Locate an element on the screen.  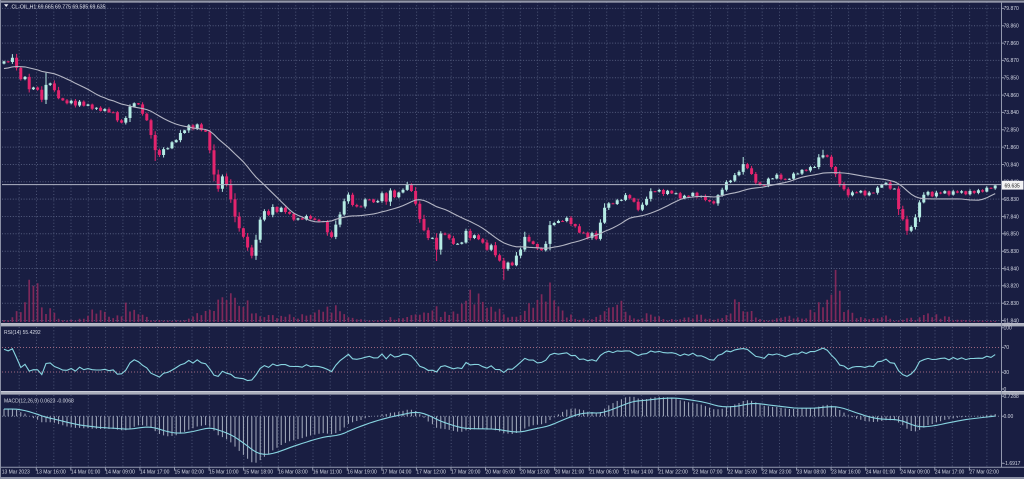
svg-text: 61.840 is located at coordinates (1012, 321).